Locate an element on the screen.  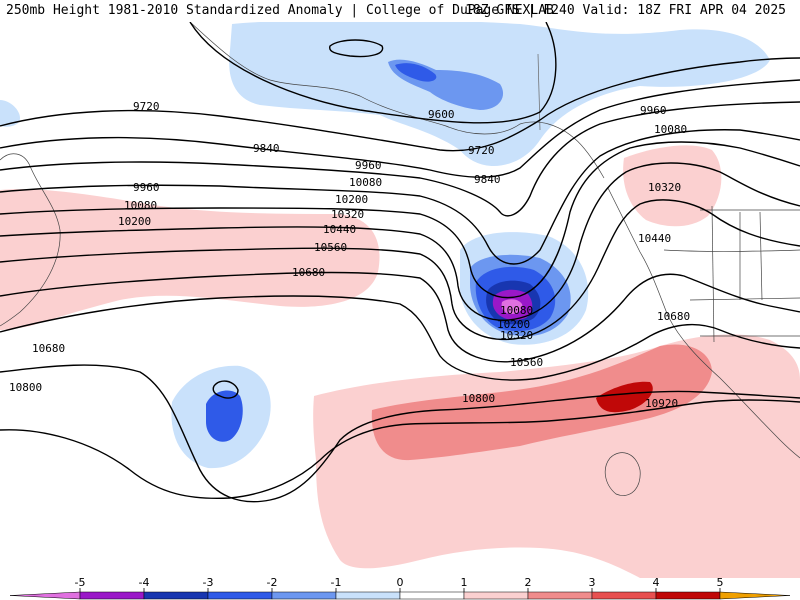
pos-anomaly-subtropical-core is located at coordinates (624, 397).